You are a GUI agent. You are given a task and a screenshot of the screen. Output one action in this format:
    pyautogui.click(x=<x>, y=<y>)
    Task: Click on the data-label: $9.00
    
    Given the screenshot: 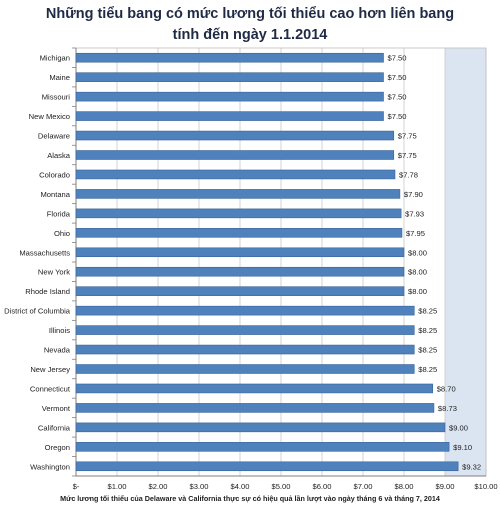 What is the action you would take?
    pyautogui.click(x=458, y=427)
    